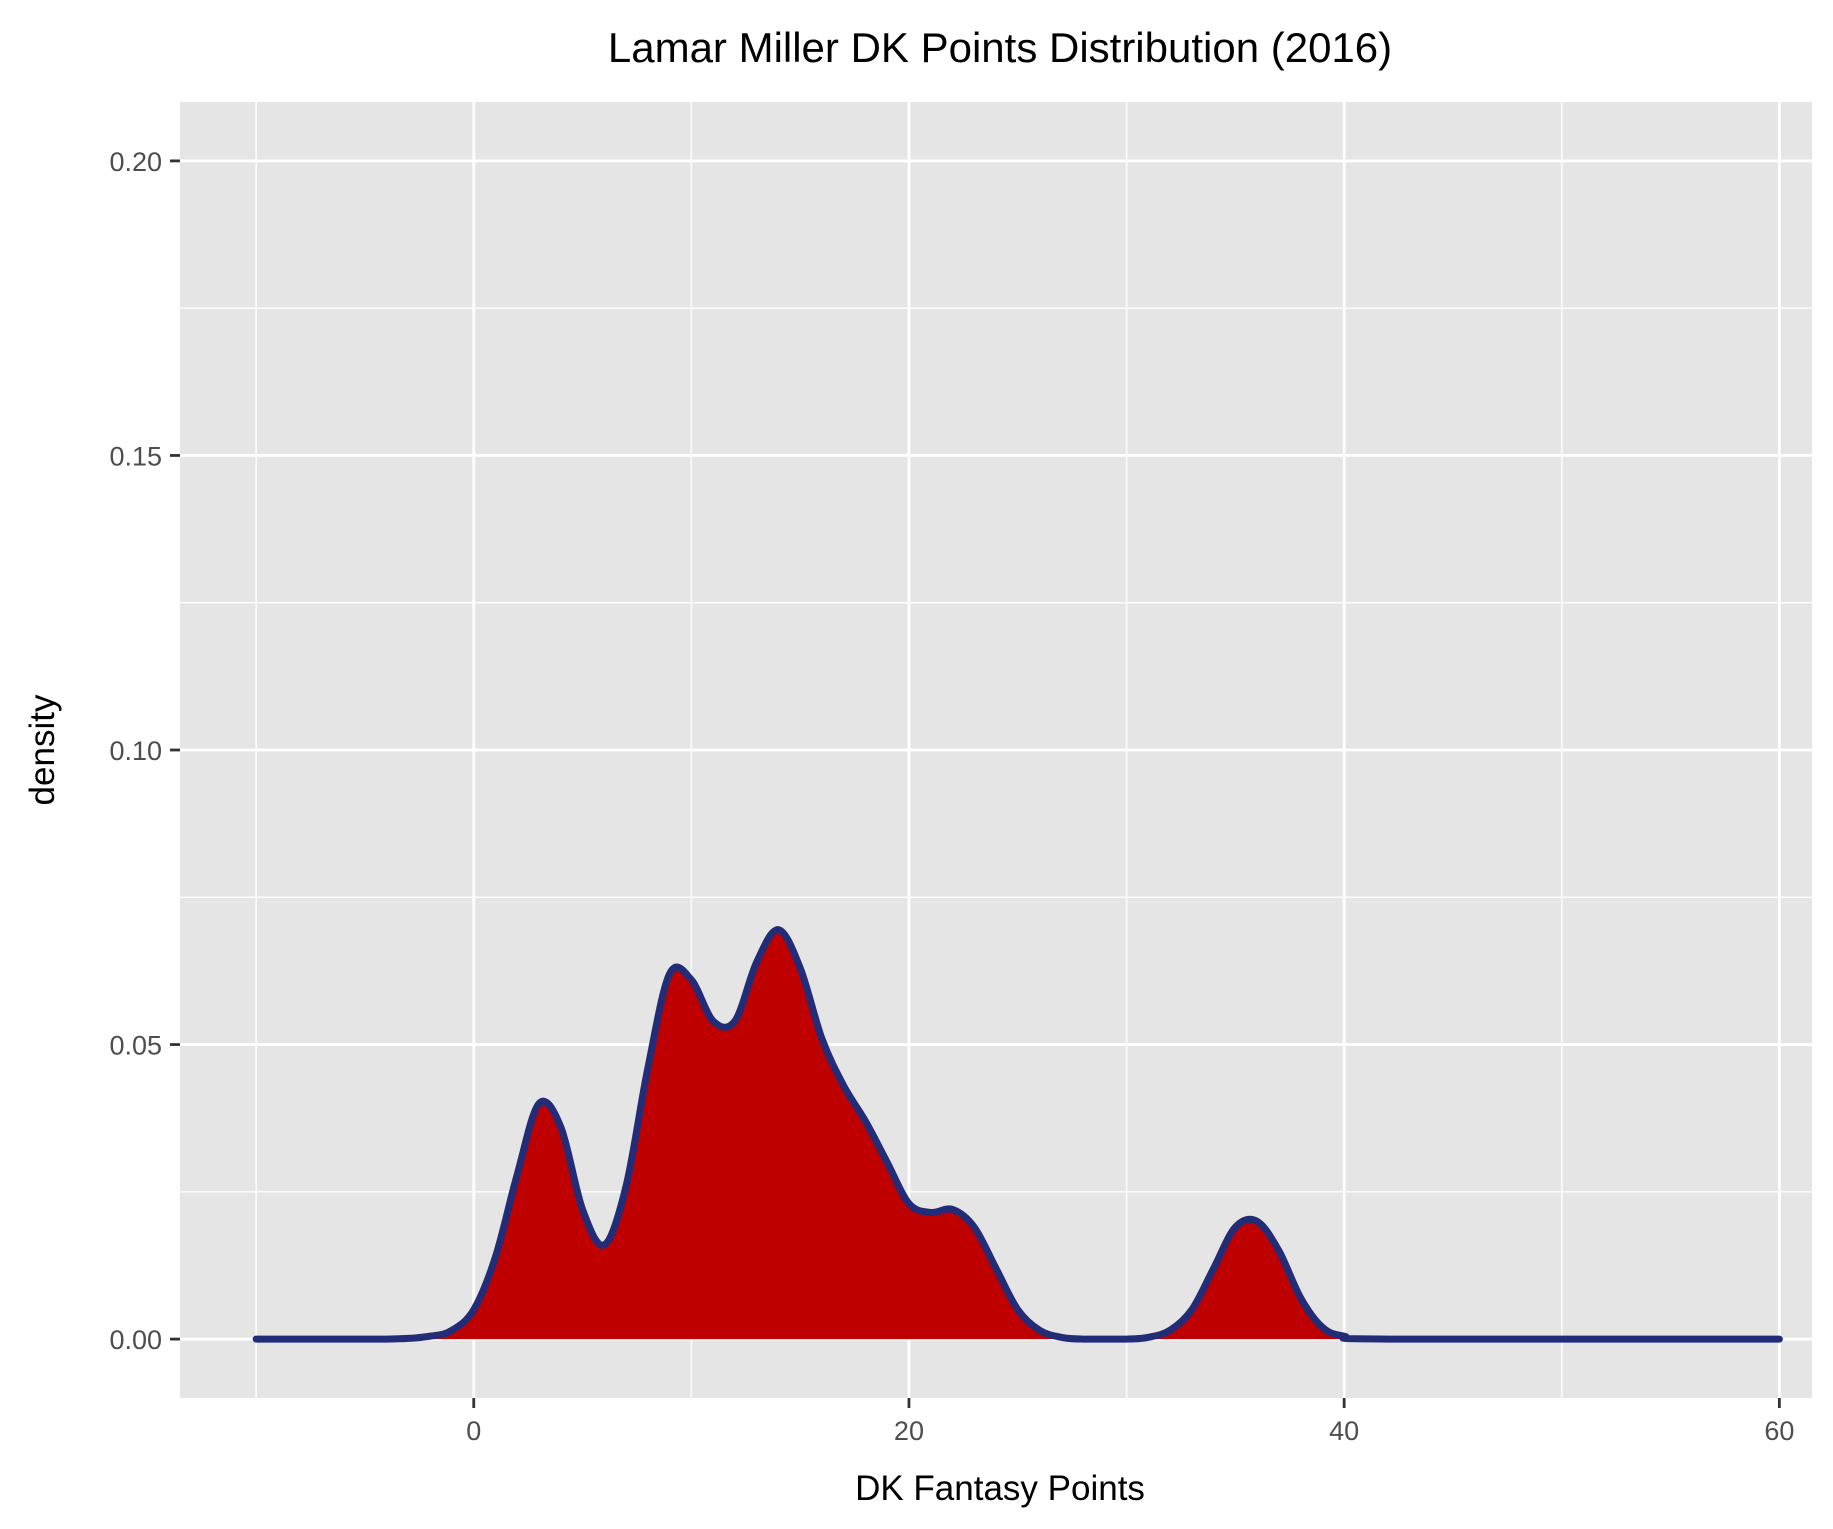 This screenshot has width=1833, height=1529. What do you see at coordinates (1344, 1431) in the screenshot?
I see `x-tick-label: 40` at bounding box center [1344, 1431].